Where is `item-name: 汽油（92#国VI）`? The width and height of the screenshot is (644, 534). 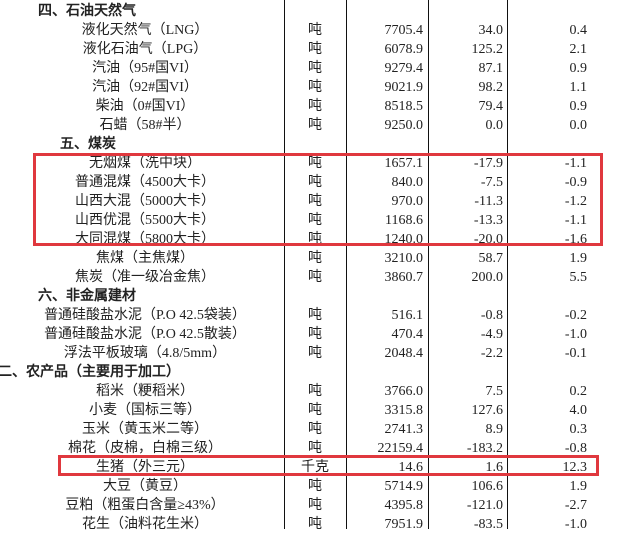 item-name: 汽油（92#国VI） is located at coordinates (145, 87).